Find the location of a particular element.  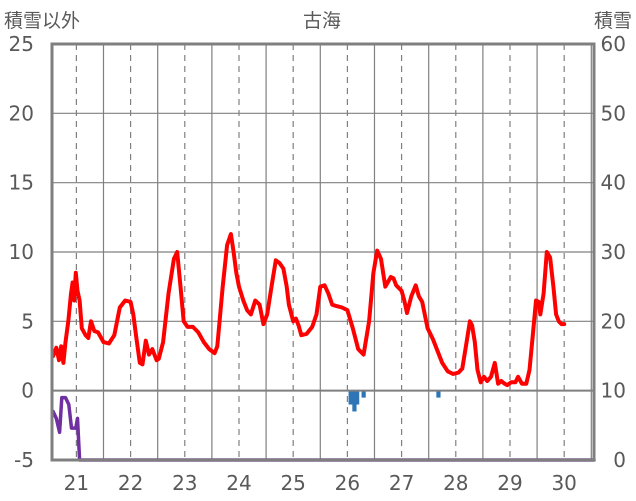

left-axis-title: 積雪以外 is located at coordinates (42, 21).